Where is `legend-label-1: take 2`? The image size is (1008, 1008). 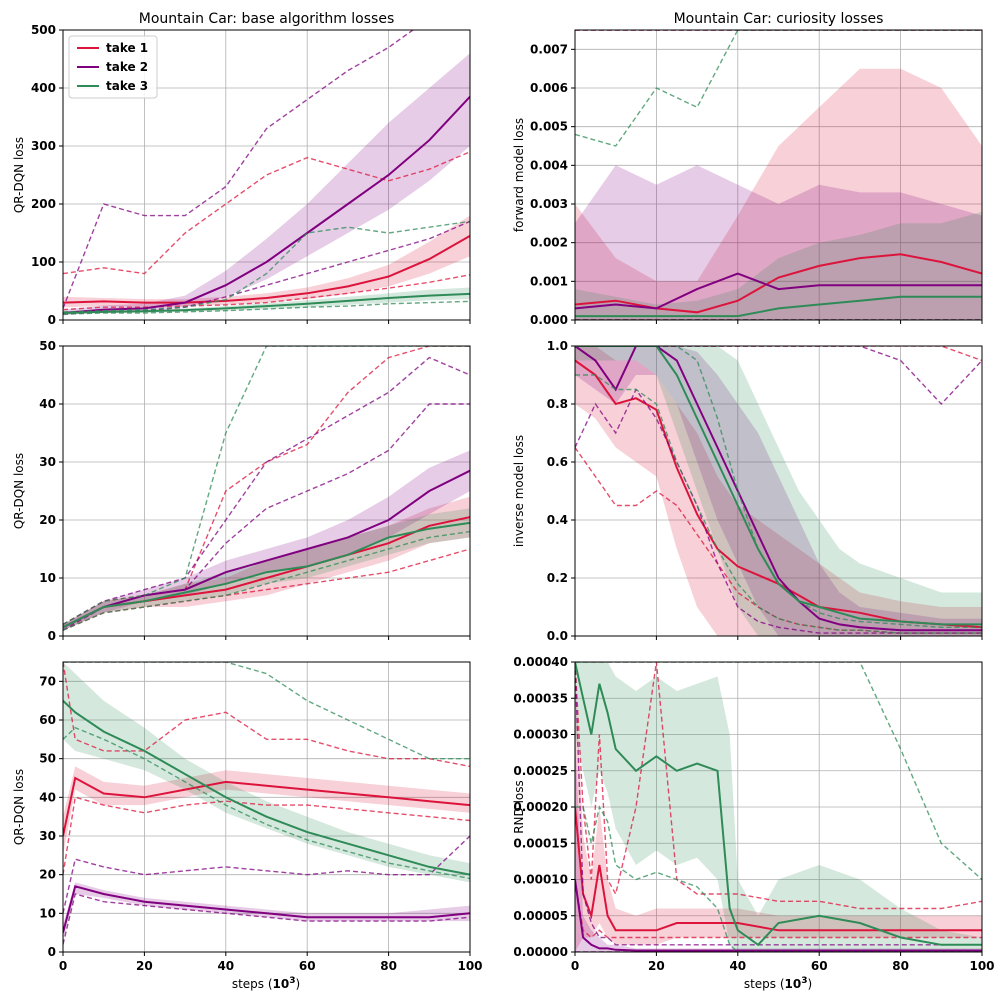 legend-label-1: take 2 is located at coordinates (127, 67).